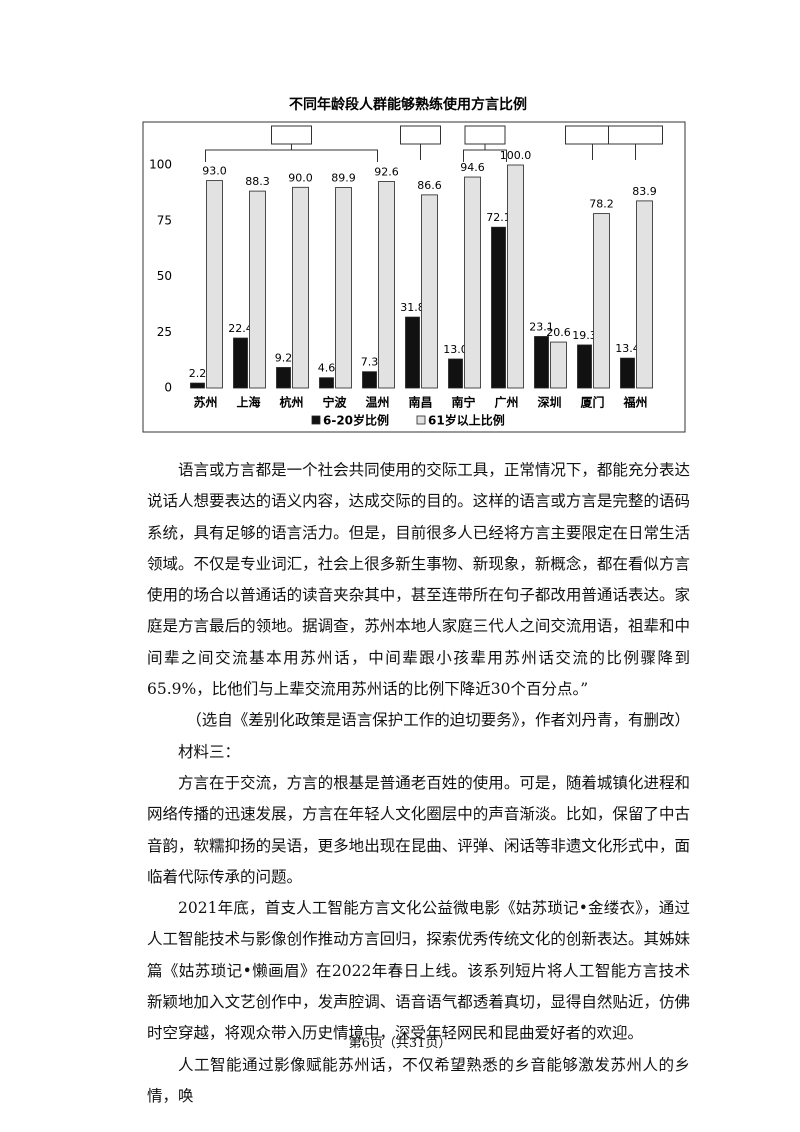 The image size is (800, 1132). I want to click on value-label: 93.0, so click(214, 171).